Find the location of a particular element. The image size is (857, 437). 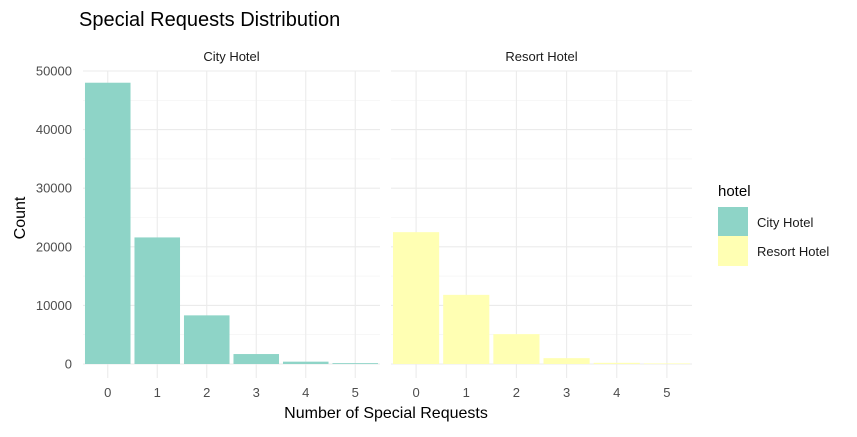

y-tick-label: 50000 is located at coordinates (54, 71).